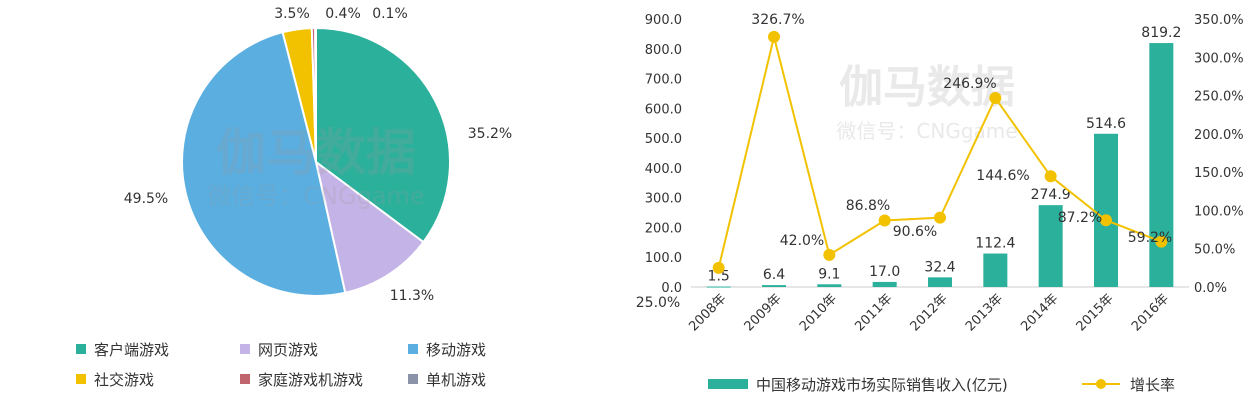  Describe the element at coordinates (663, 20) in the screenshot. I see `y-left-tick-label: 900.0` at that location.